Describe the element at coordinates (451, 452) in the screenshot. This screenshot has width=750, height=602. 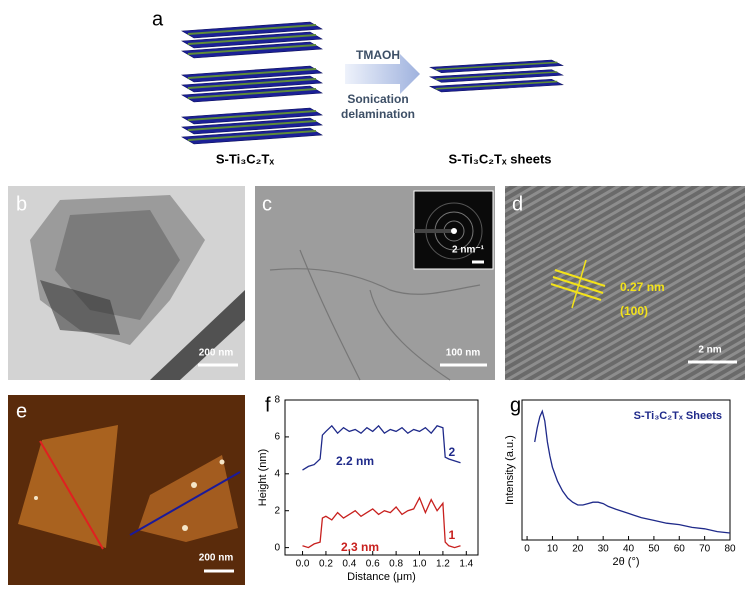
I see `series-label: 2` at that location.